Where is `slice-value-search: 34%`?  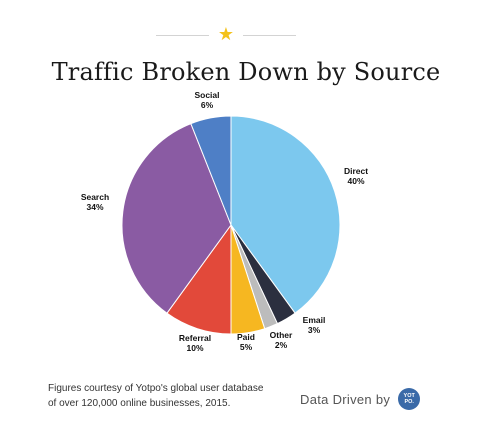 slice-value-search: 34% is located at coordinates (94, 207).